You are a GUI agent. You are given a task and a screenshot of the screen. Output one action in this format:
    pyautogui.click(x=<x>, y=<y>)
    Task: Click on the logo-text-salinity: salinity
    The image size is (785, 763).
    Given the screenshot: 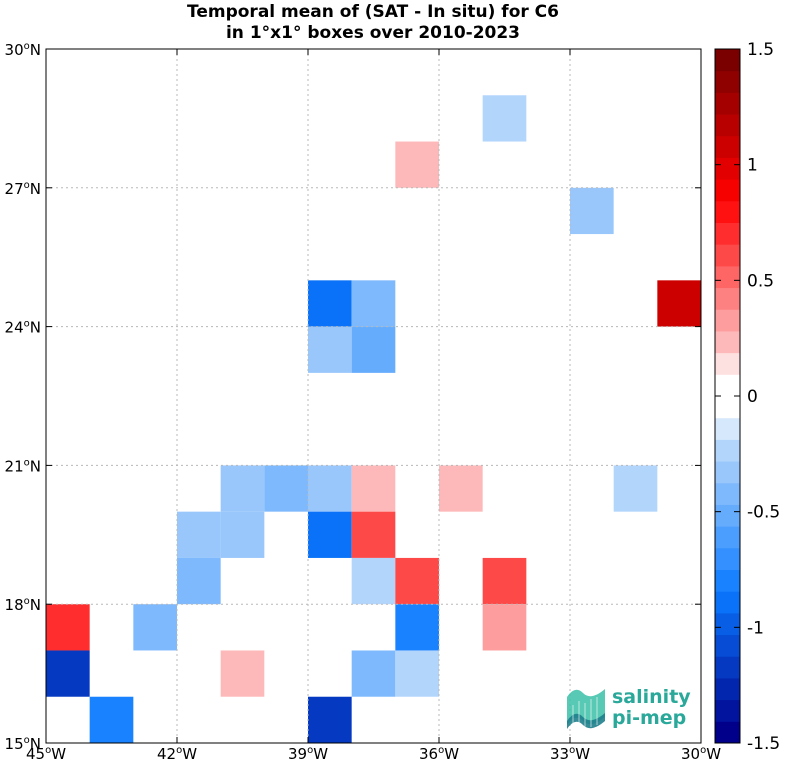 What is the action you would take?
    pyautogui.click(x=651, y=697)
    